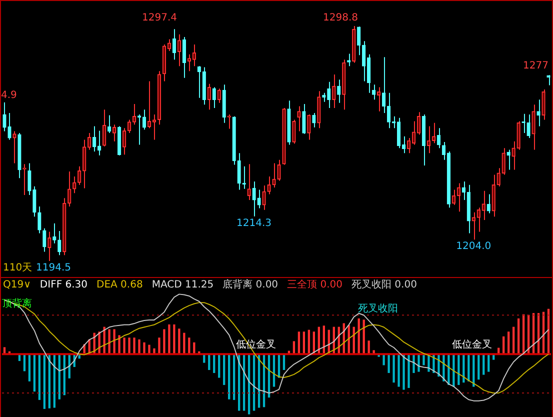 The width and height of the screenshot is (553, 417). I want to click on text: 三全顶 0.00, so click(314, 284).